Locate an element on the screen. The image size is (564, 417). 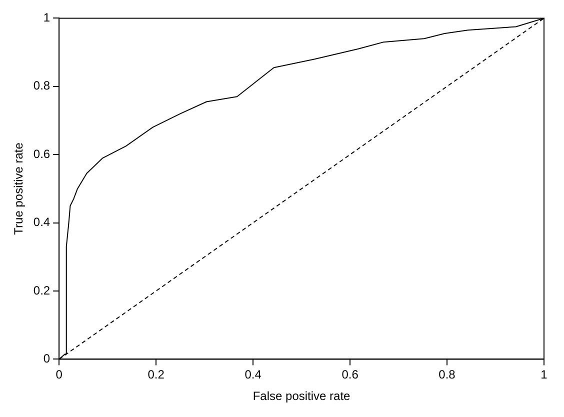
x-tick-label: 0.2 is located at coordinates (156, 375).